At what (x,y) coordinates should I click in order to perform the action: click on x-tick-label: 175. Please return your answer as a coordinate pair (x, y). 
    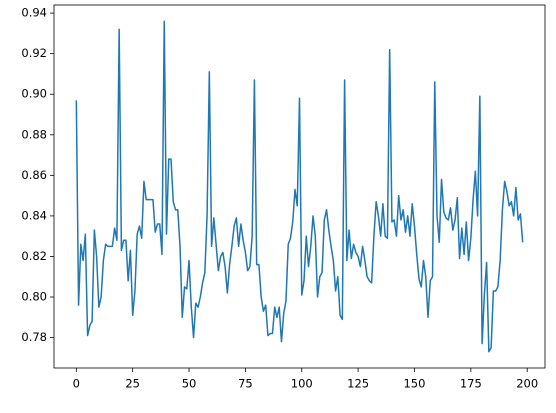
    Looking at the image, I should click on (471, 384).